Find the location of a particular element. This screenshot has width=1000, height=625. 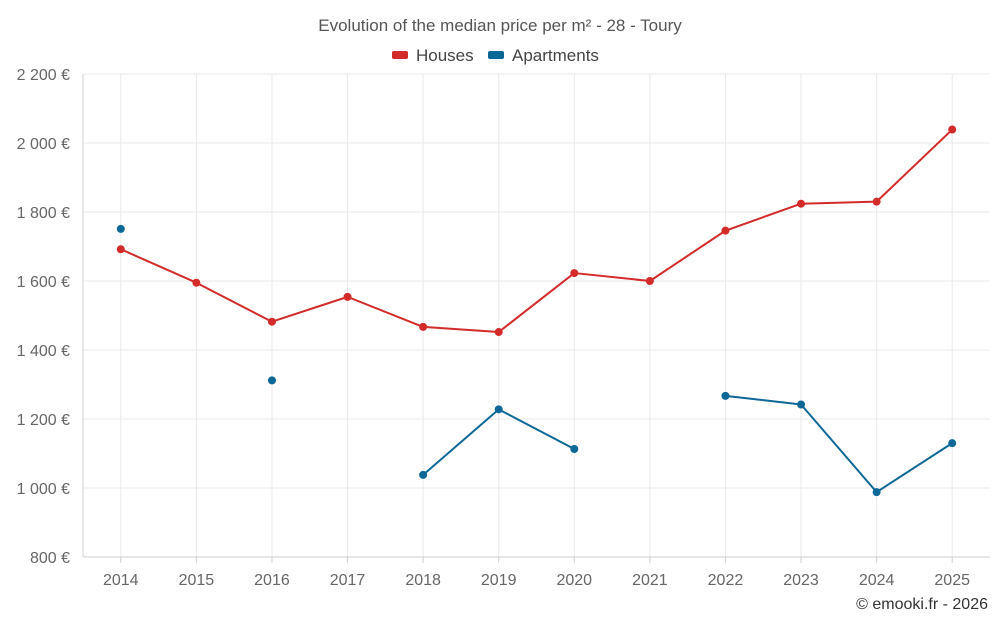

y-tick-label: 1 800 € is located at coordinates (43, 213).